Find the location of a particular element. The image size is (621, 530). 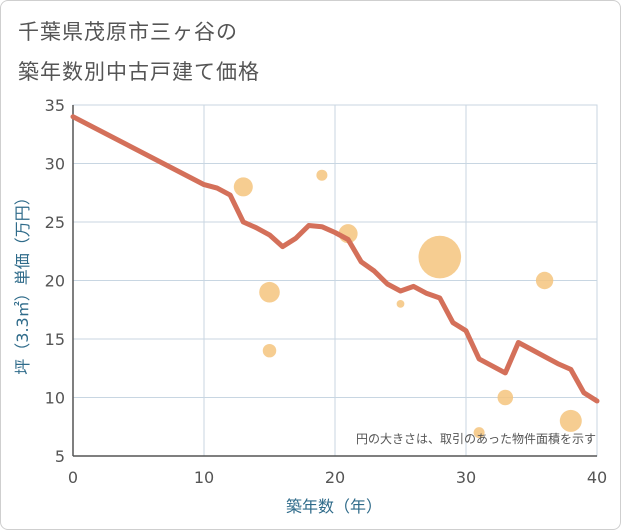

x-tick-label: 40 is located at coordinates (597, 477).